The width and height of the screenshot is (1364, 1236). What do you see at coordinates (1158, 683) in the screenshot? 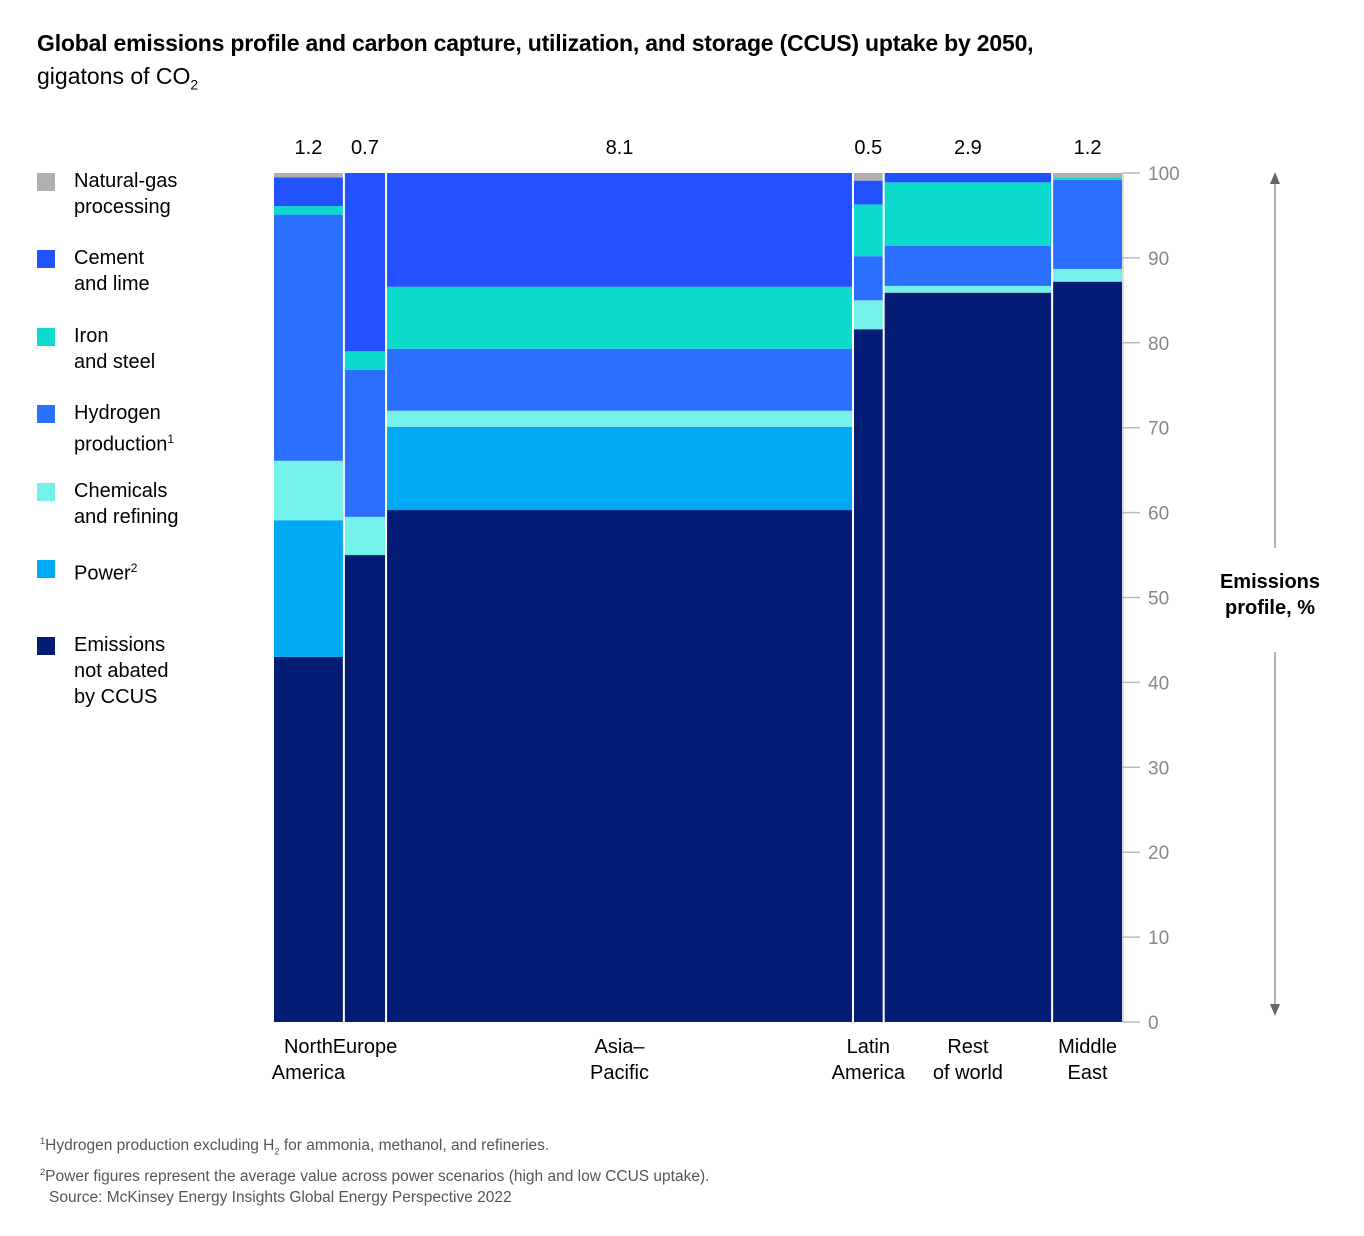
I see `y-tick-label: 40` at bounding box center [1158, 683].